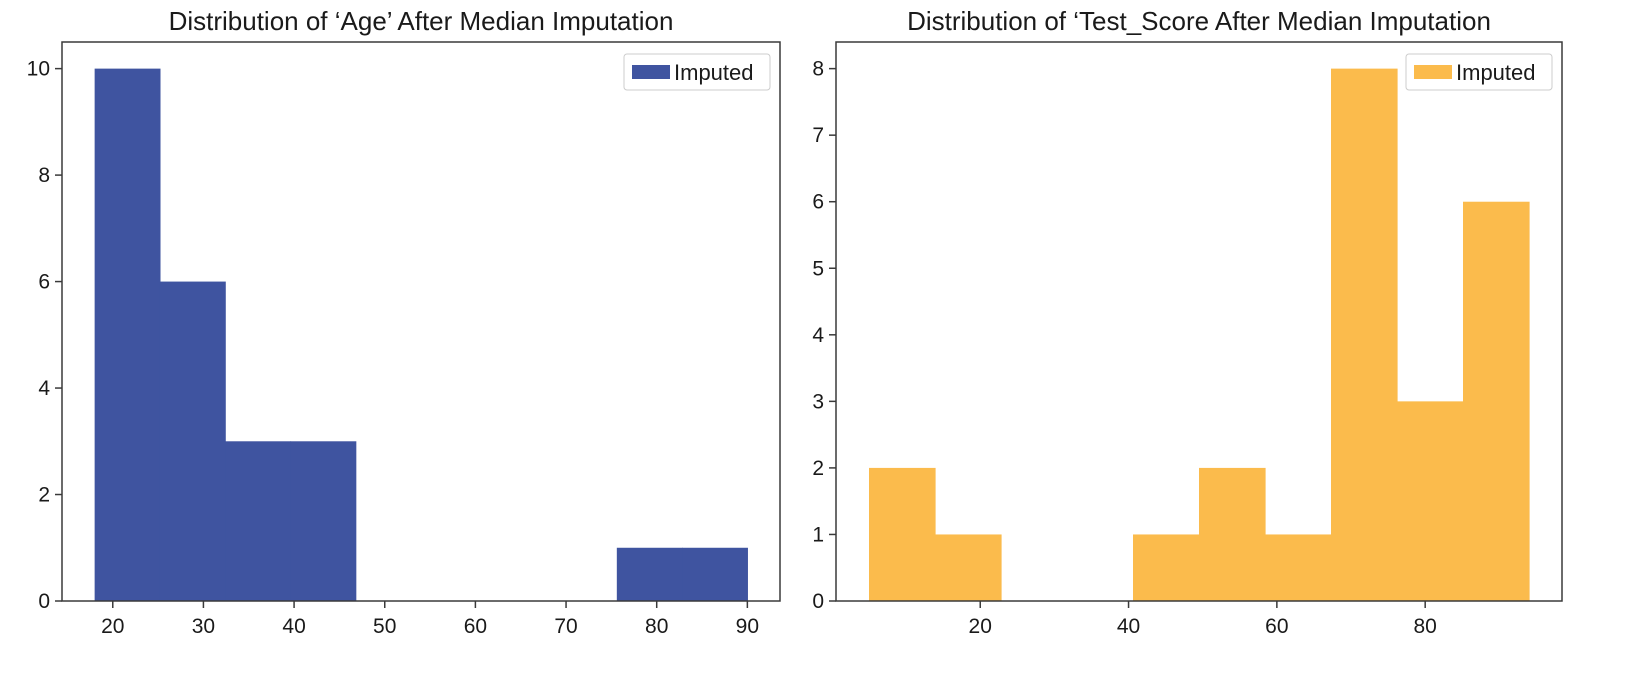  What do you see at coordinates (384, 626) in the screenshot?
I see `x-tick-label: 50` at bounding box center [384, 626].